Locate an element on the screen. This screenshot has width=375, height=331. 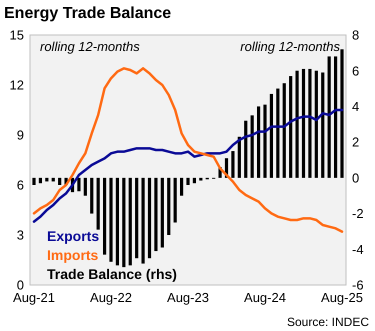
y2-tick-label: -6 is located at coordinates (358, 285).